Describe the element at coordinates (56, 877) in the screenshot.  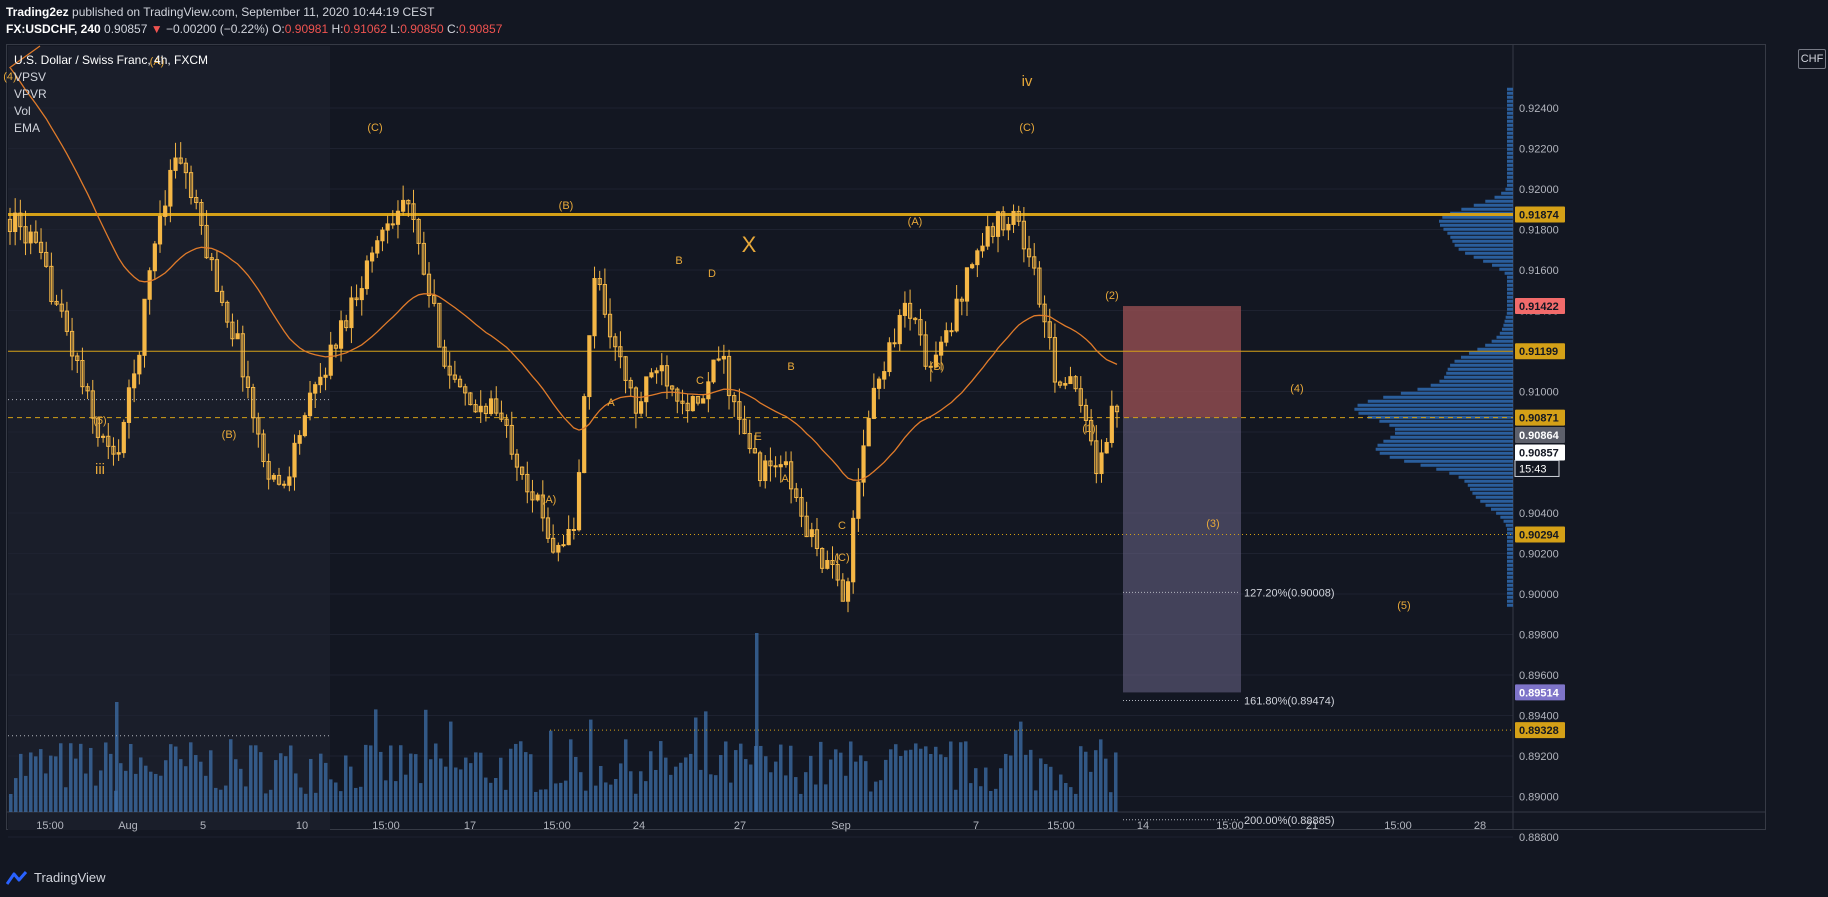
I see `tradingview-logo: TradingView` at that location.